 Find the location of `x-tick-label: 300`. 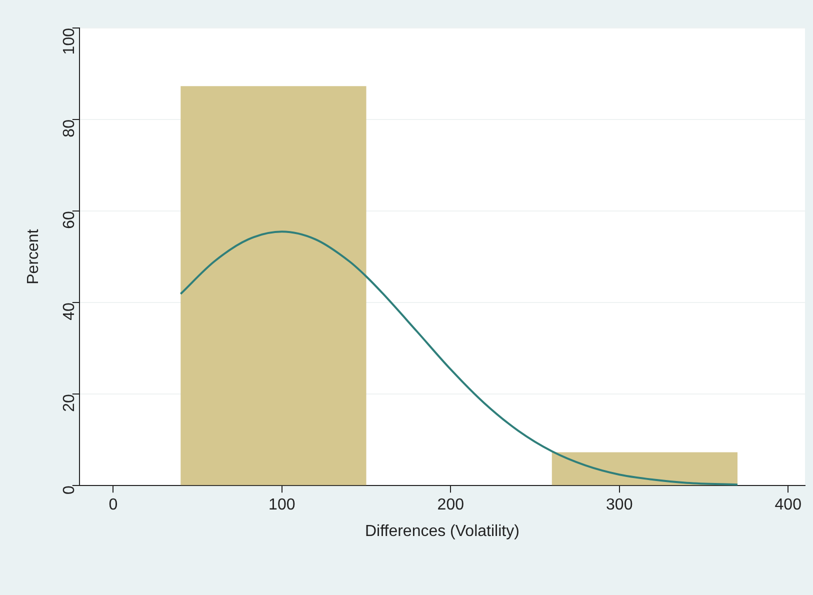

x-tick-label: 300 is located at coordinates (619, 505).